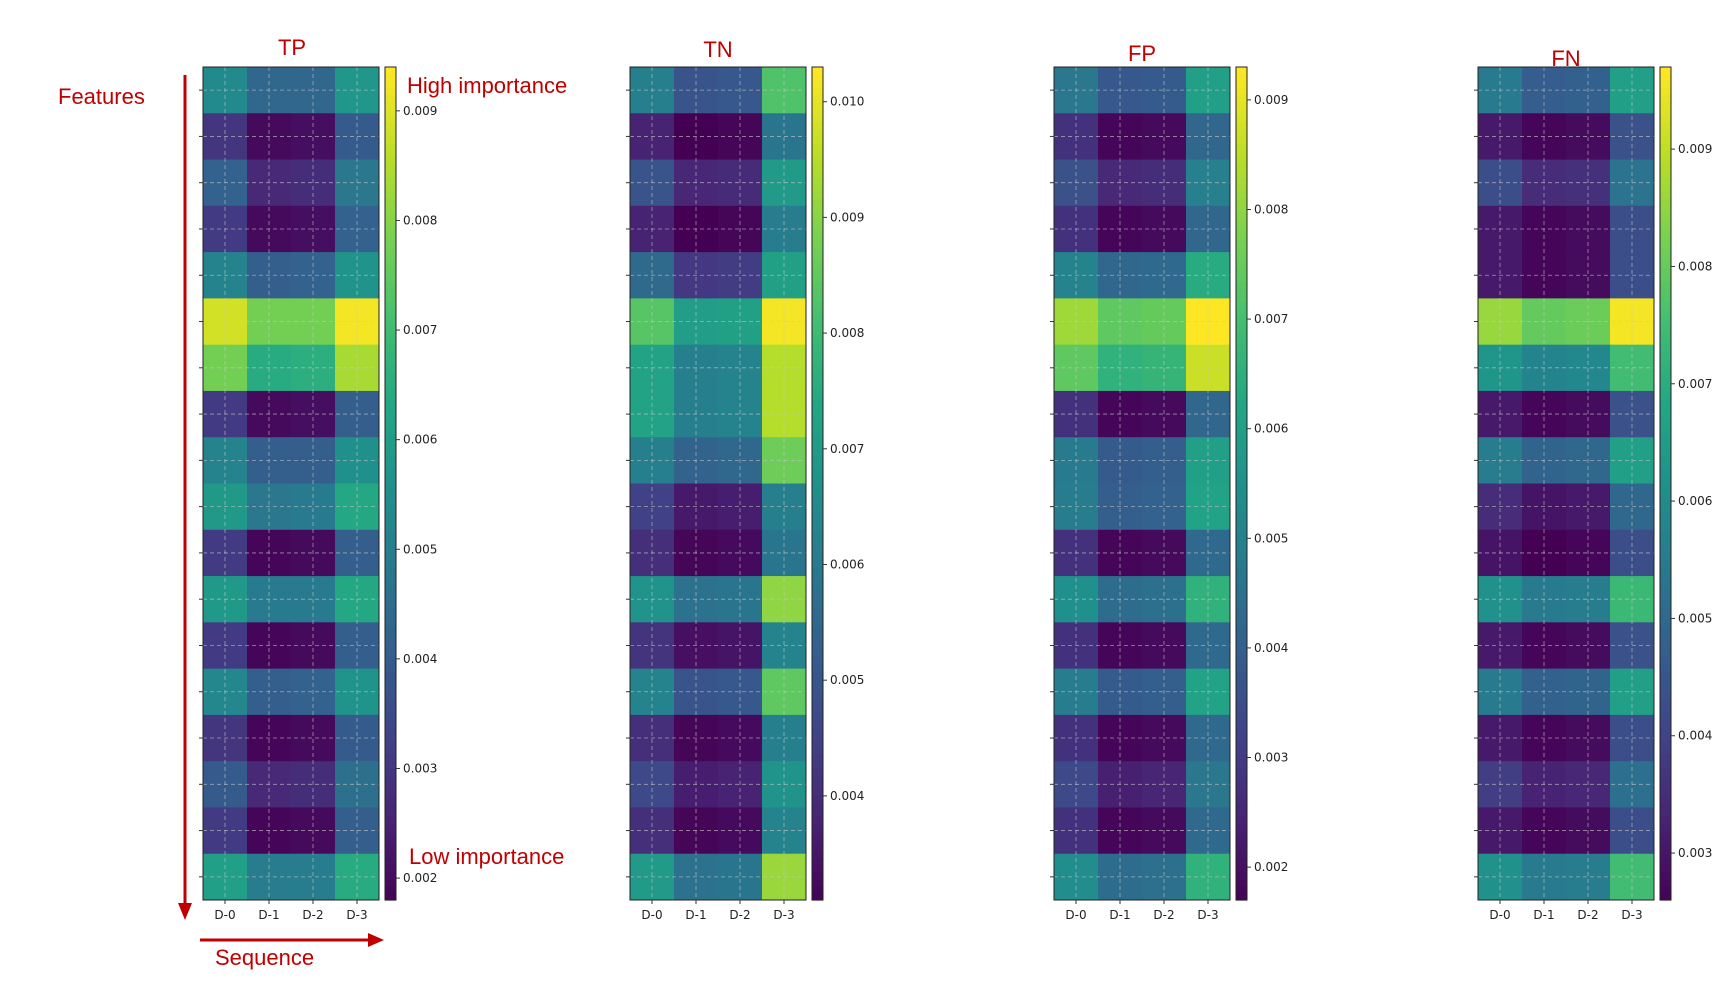 Image resolution: width=1725 pixels, height=993 pixels. I want to click on high-importance-label: High importance, so click(487, 85).